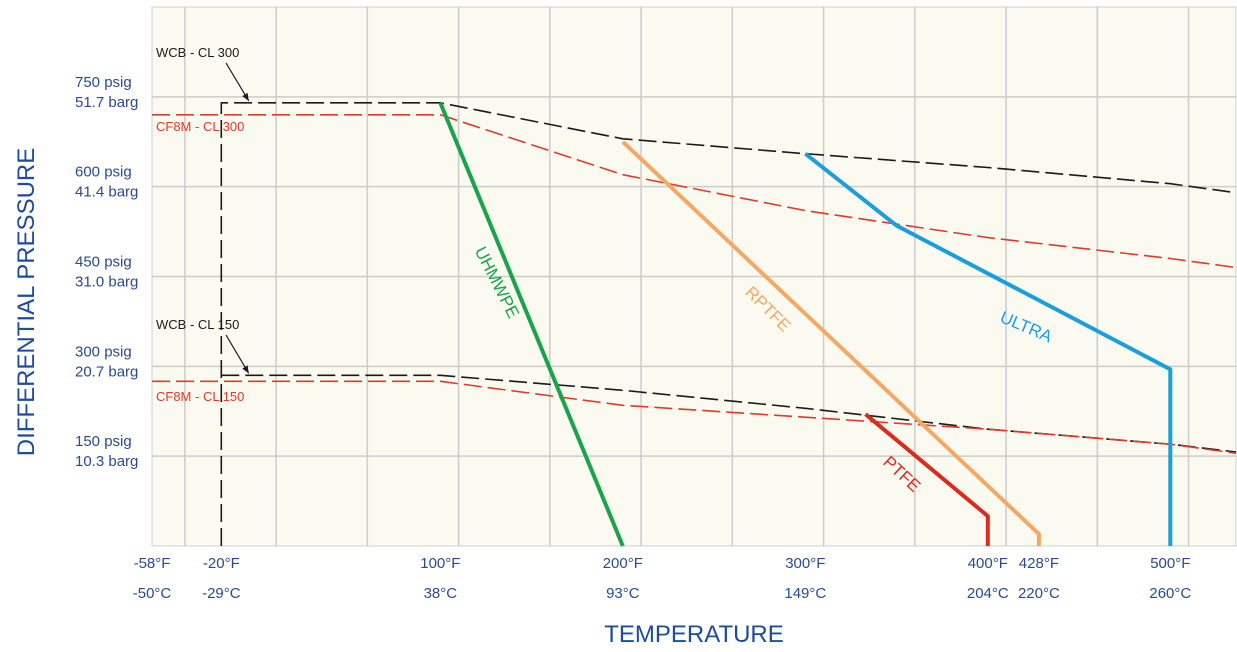  What do you see at coordinates (103, 441) in the screenshot?
I see `y-tick-label-psig: 150 psig` at bounding box center [103, 441].